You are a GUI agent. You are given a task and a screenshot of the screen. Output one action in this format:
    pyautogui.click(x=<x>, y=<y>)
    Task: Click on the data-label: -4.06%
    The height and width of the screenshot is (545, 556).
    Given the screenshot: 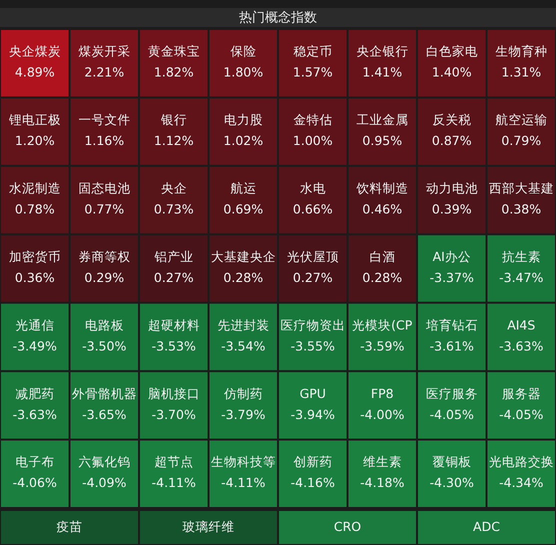 What is the action you would take?
    pyautogui.click(x=34, y=482)
    